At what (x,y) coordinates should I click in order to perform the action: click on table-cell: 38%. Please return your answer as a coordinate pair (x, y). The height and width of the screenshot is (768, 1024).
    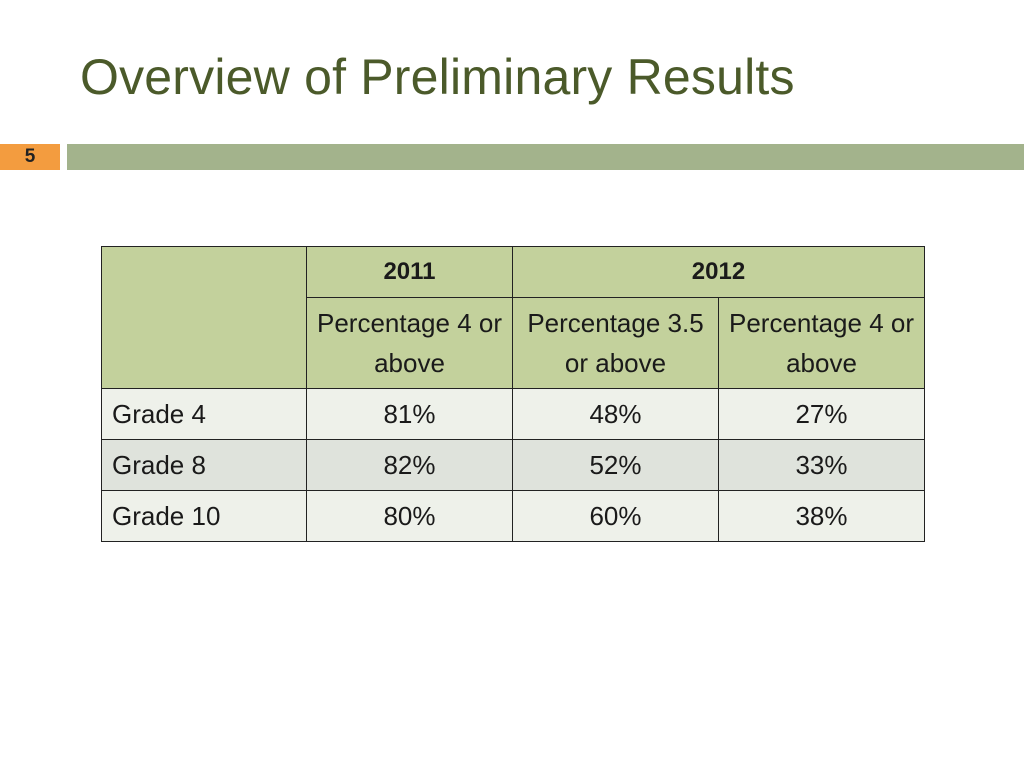
    Looking at the image, I should click on (821, 516).